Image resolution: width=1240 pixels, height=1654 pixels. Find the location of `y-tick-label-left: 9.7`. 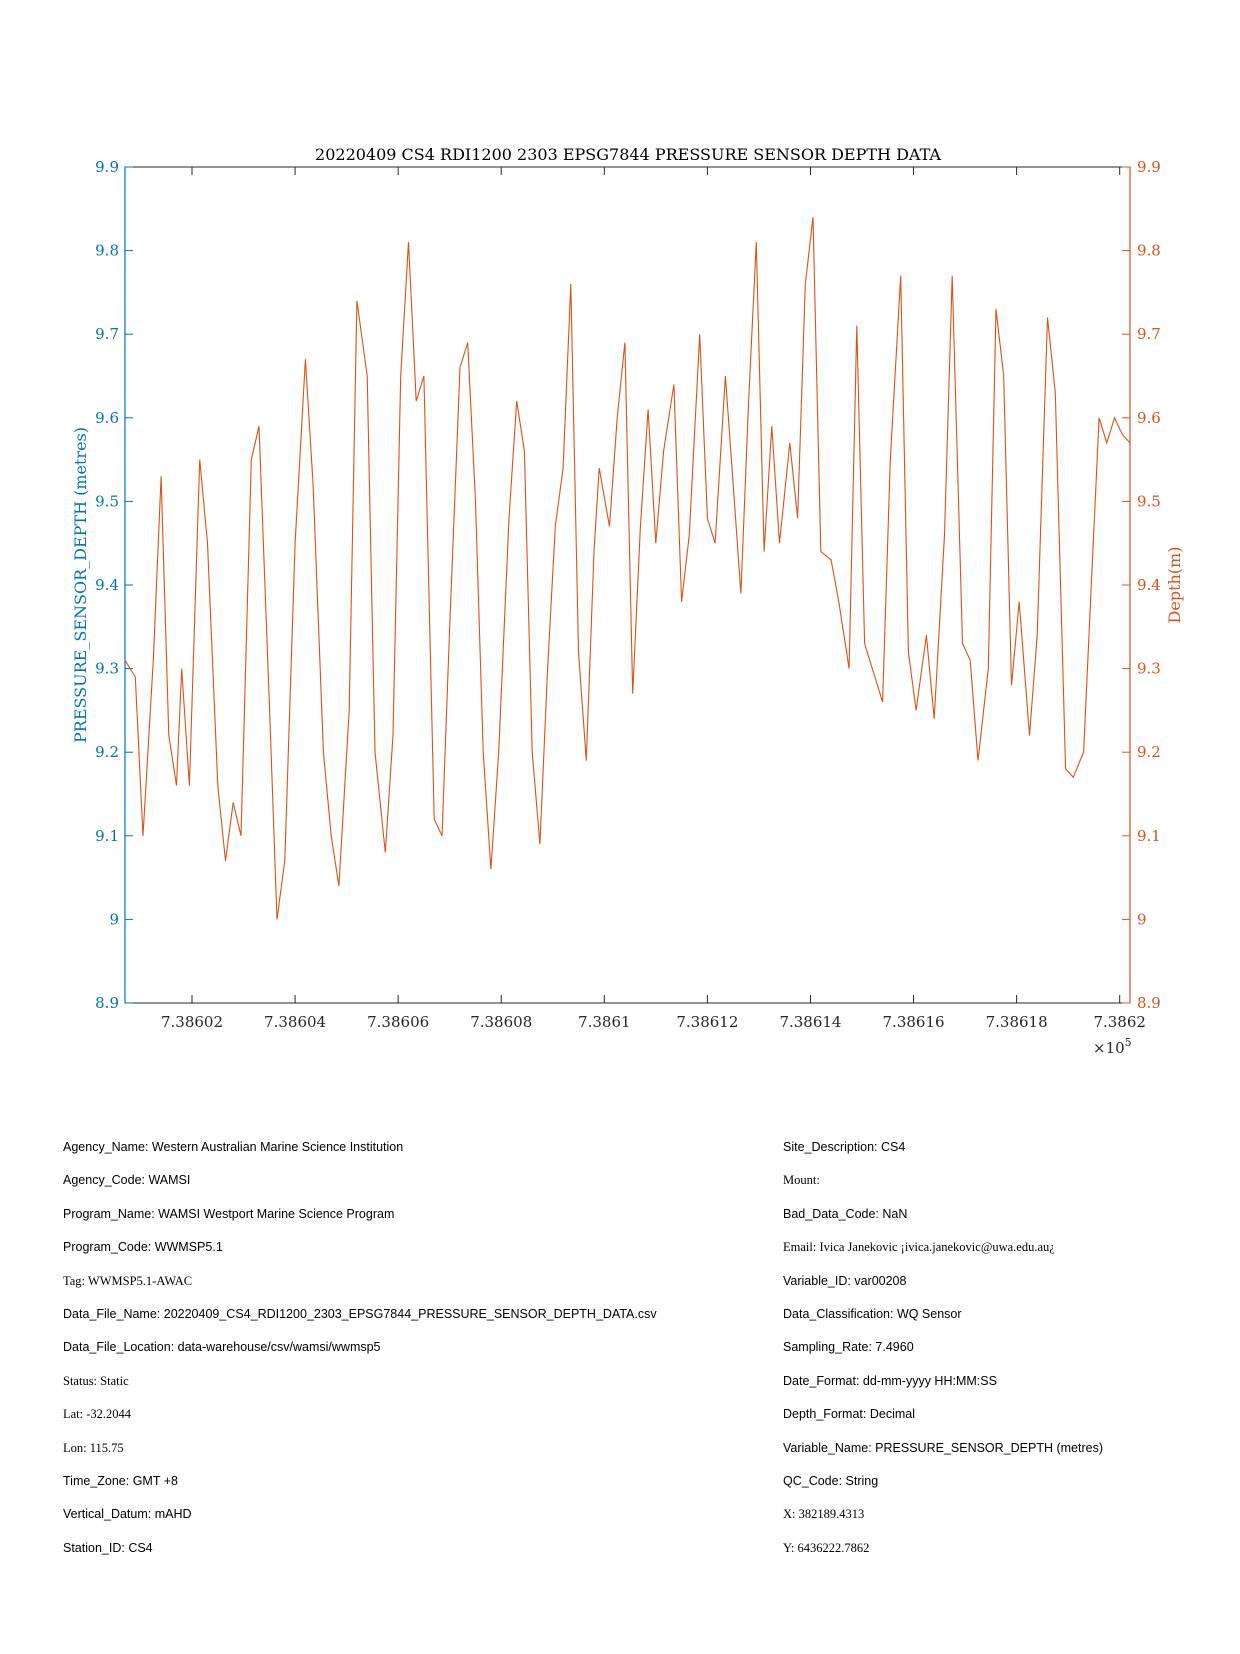

y-tick-label-left: 9.7 is located at coordinates (107, 334).